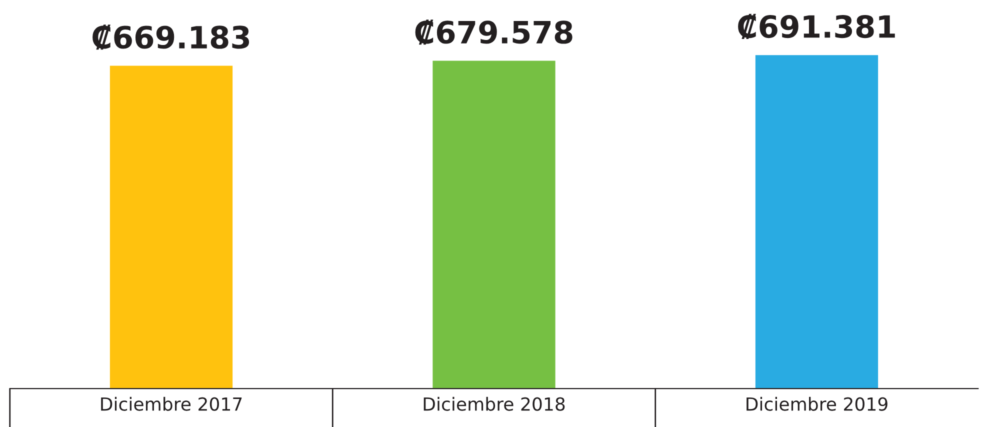  Describe the element at coordinates (171, 403) in the screenshot. I see `x-tick-label: Diciembre 2017` at that location.